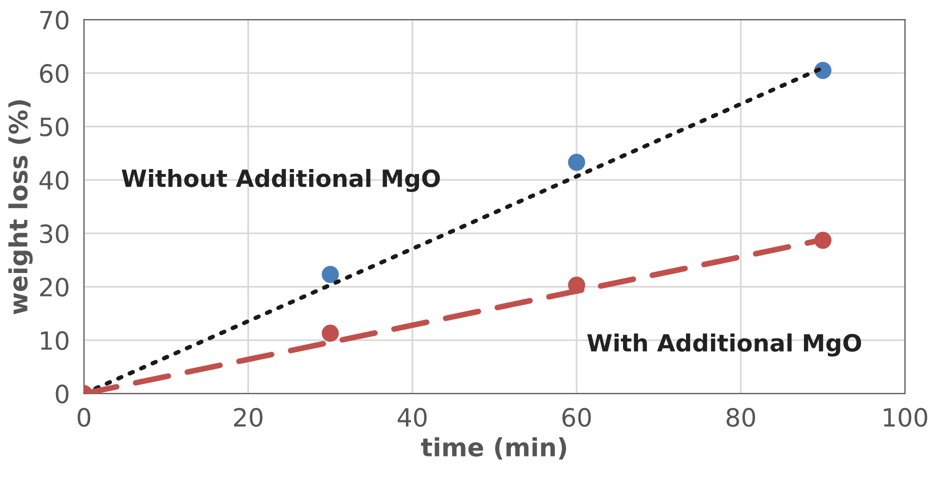  Describe the element at coordinates (248, 417) in the screenshot. I see `x-tick-label: 20` at that location.